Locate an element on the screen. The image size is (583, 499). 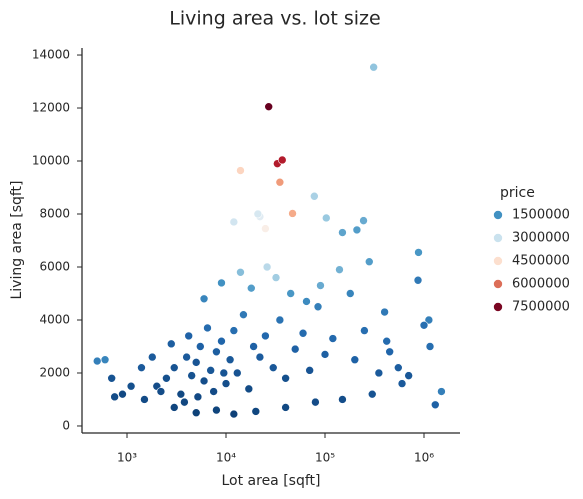
y-axis-label: Living area [sqft] is located at coordinates (17, 239).